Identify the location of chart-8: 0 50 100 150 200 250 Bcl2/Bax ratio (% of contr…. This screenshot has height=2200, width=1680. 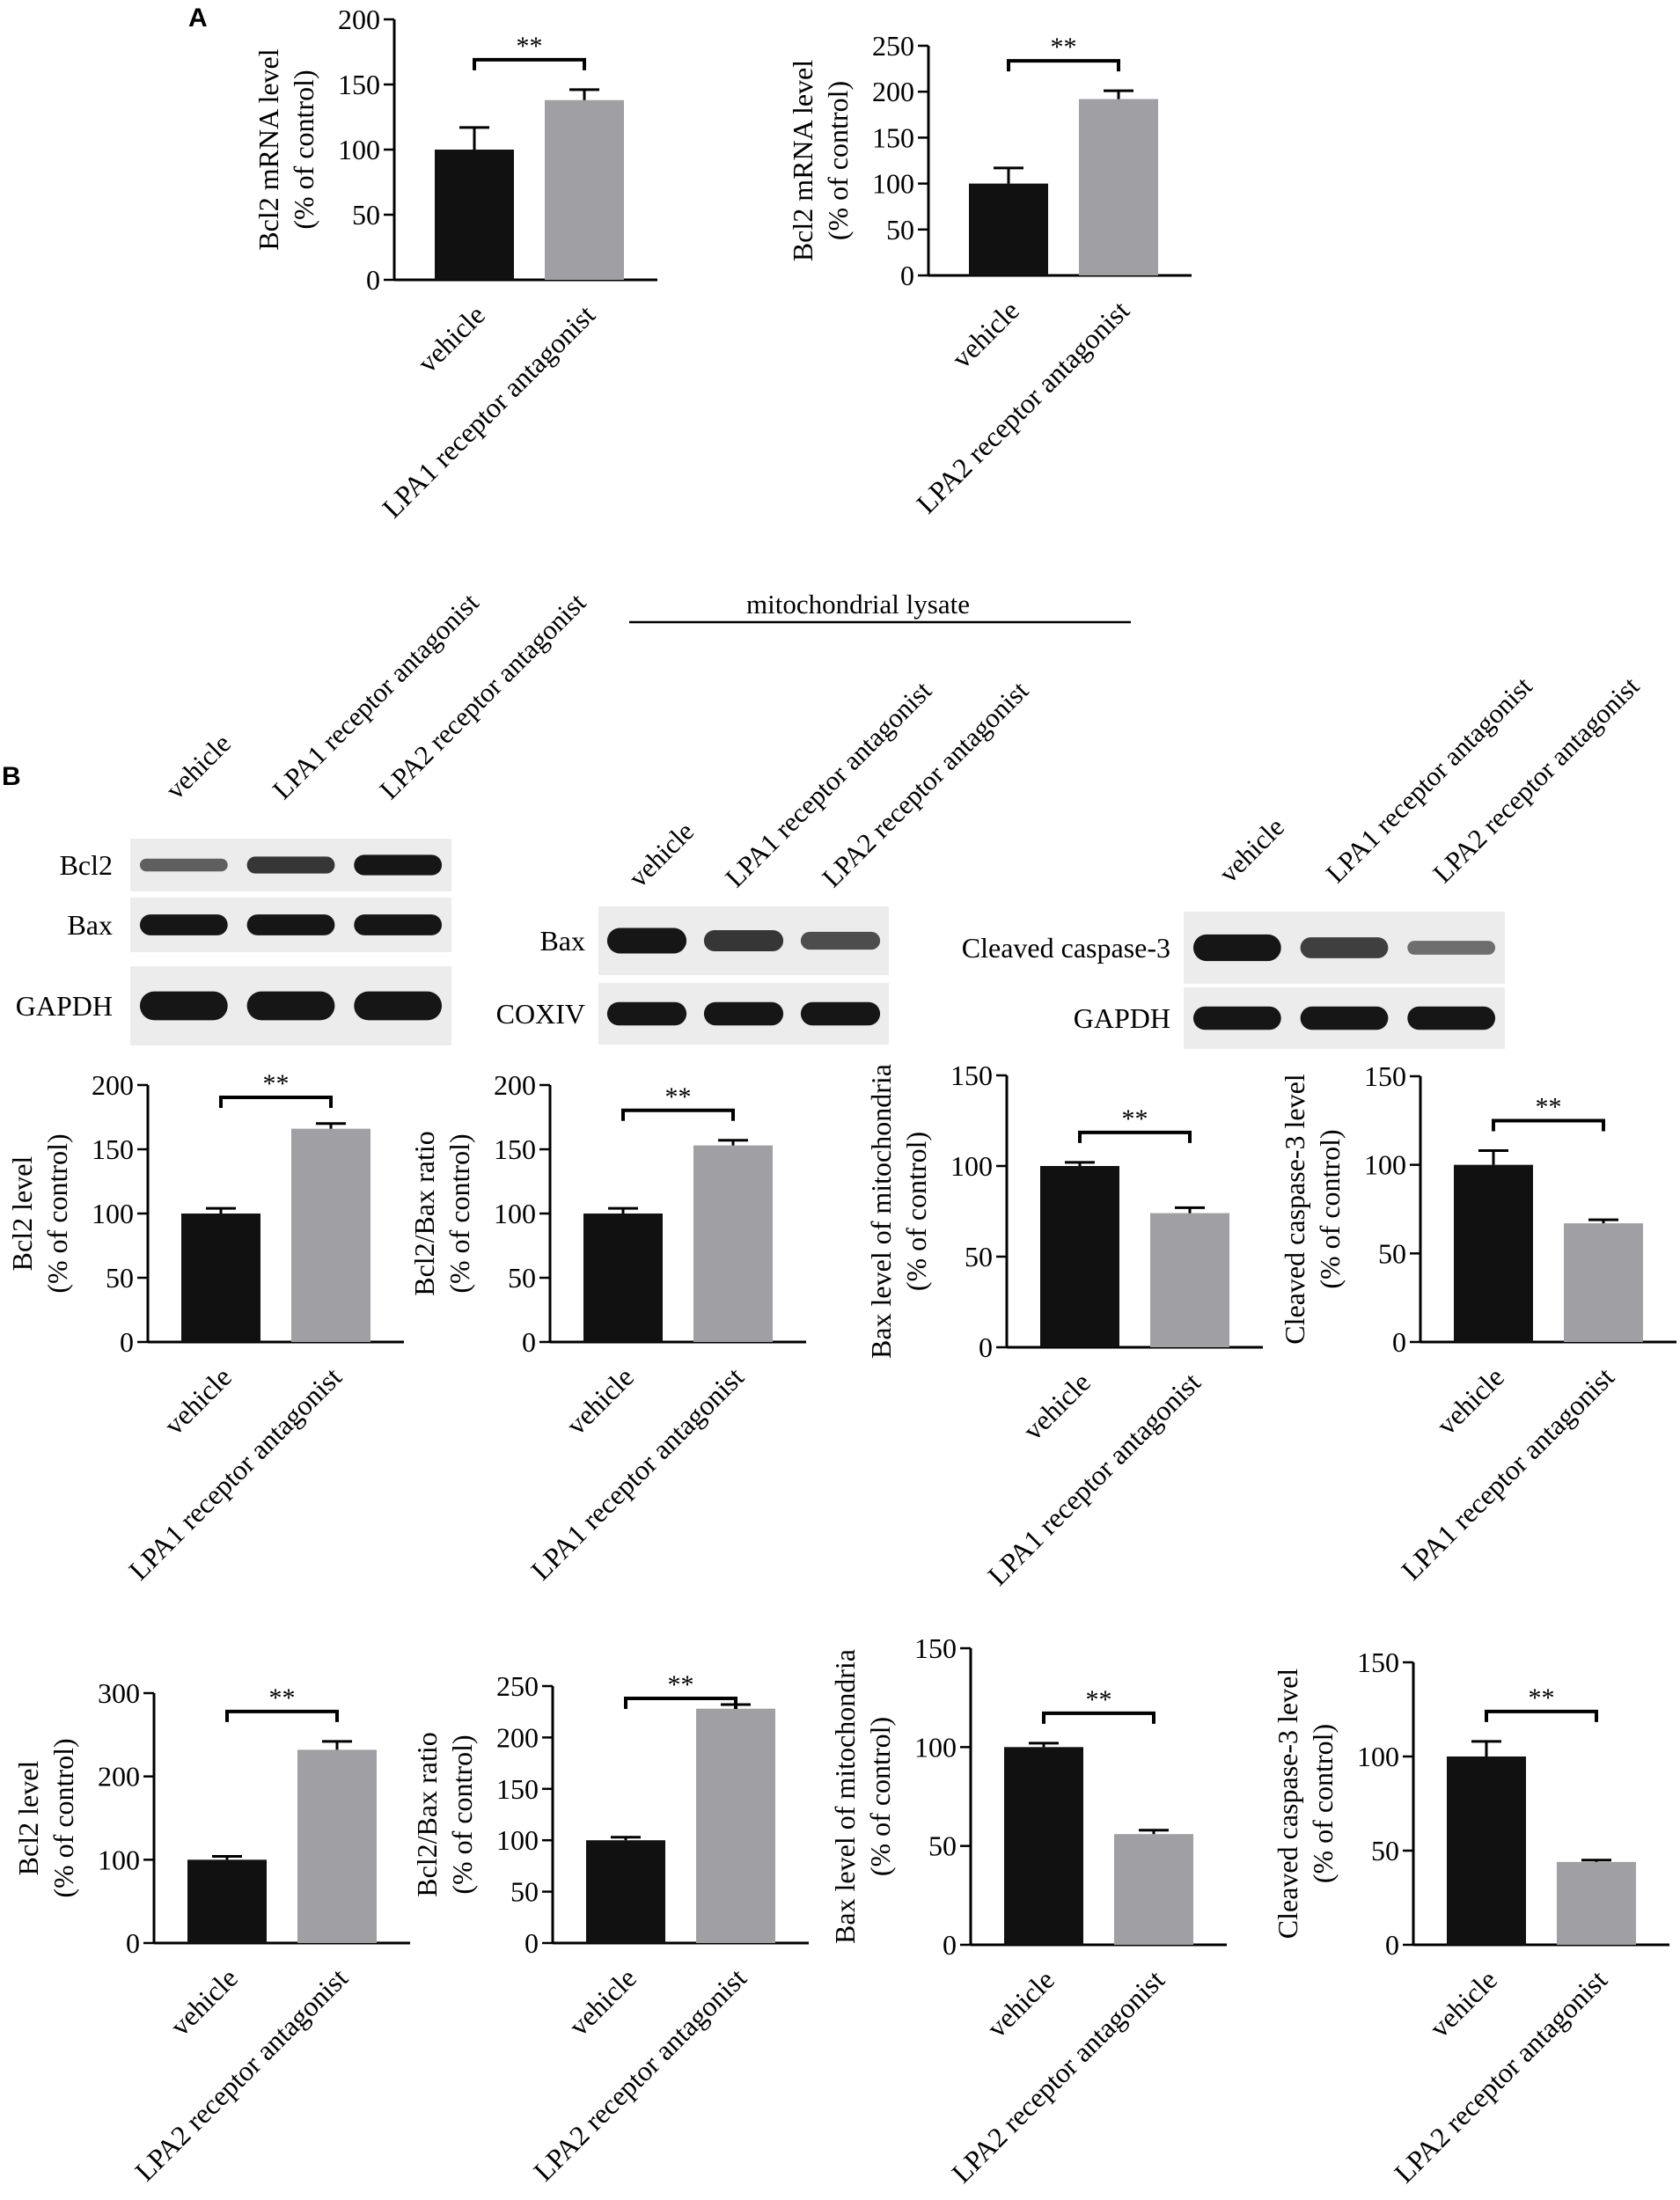
(610, 1929).